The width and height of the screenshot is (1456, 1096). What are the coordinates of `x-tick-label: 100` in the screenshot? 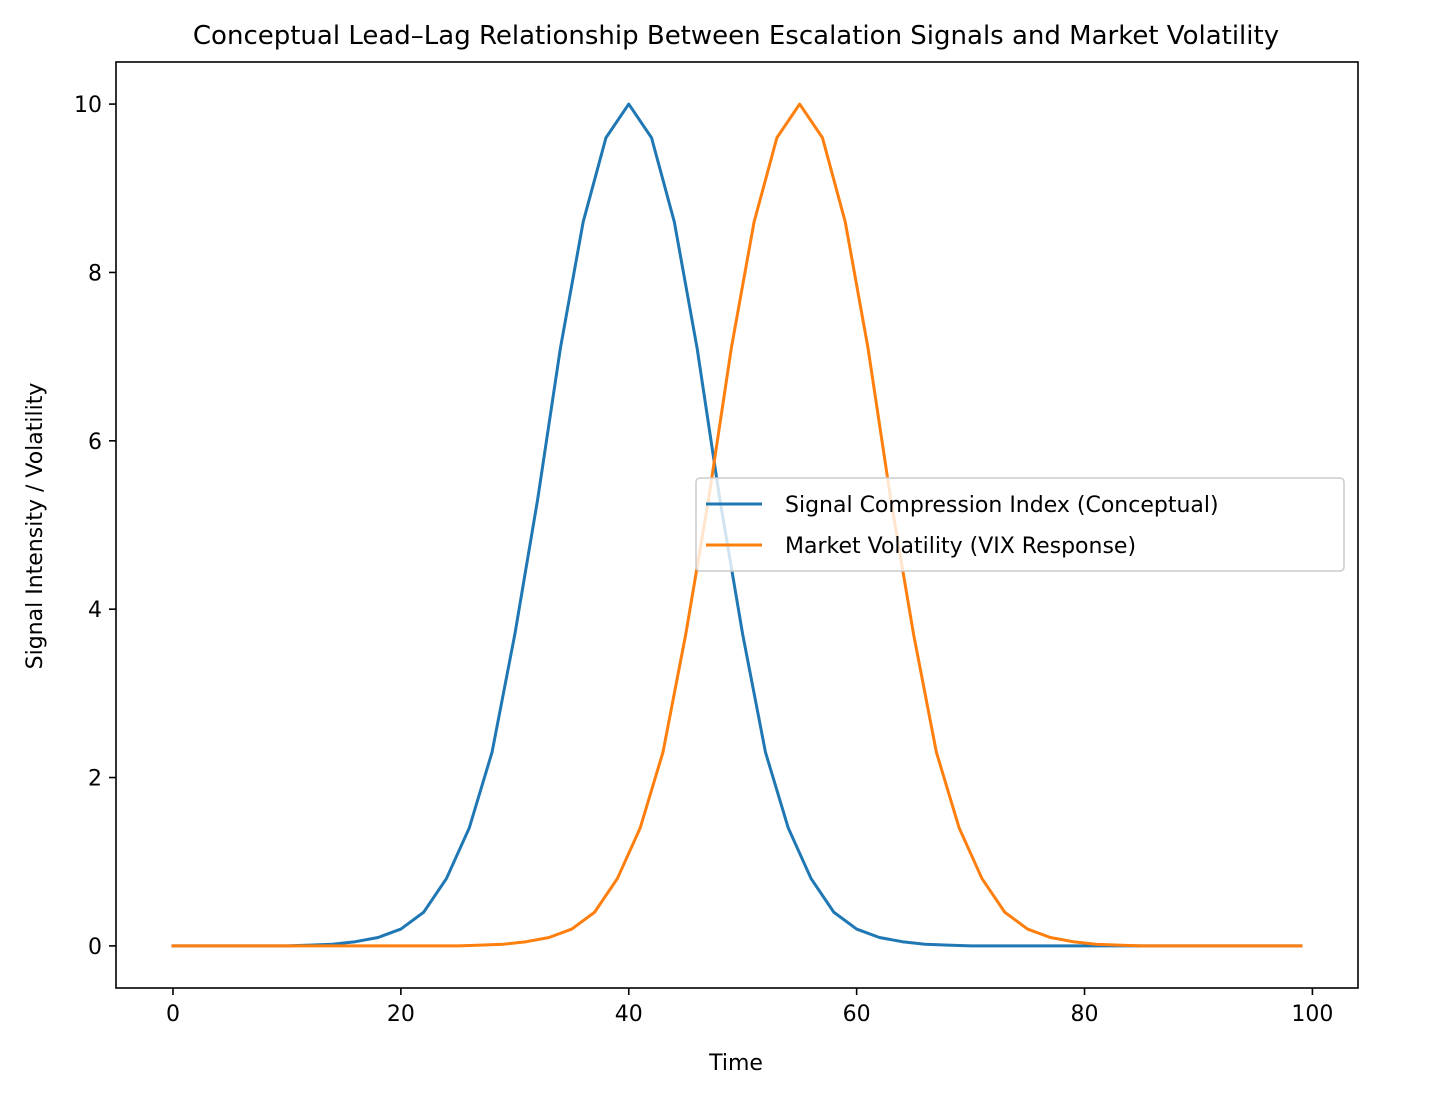 It's located at (1312, 1014).